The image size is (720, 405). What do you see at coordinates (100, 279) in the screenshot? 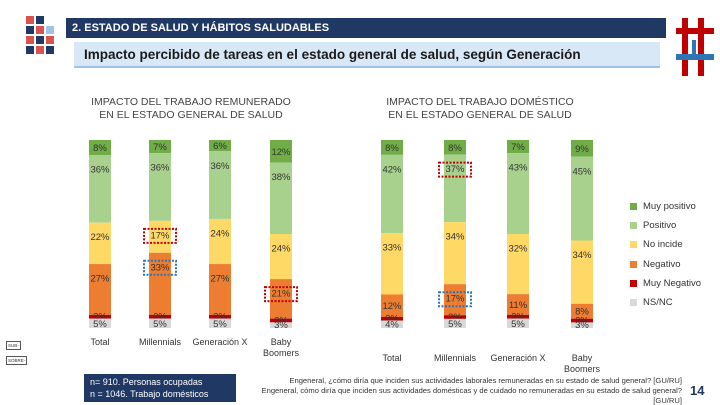
I see `data-label-1-total-negativo: 27%` at bounding box center [100, 279].